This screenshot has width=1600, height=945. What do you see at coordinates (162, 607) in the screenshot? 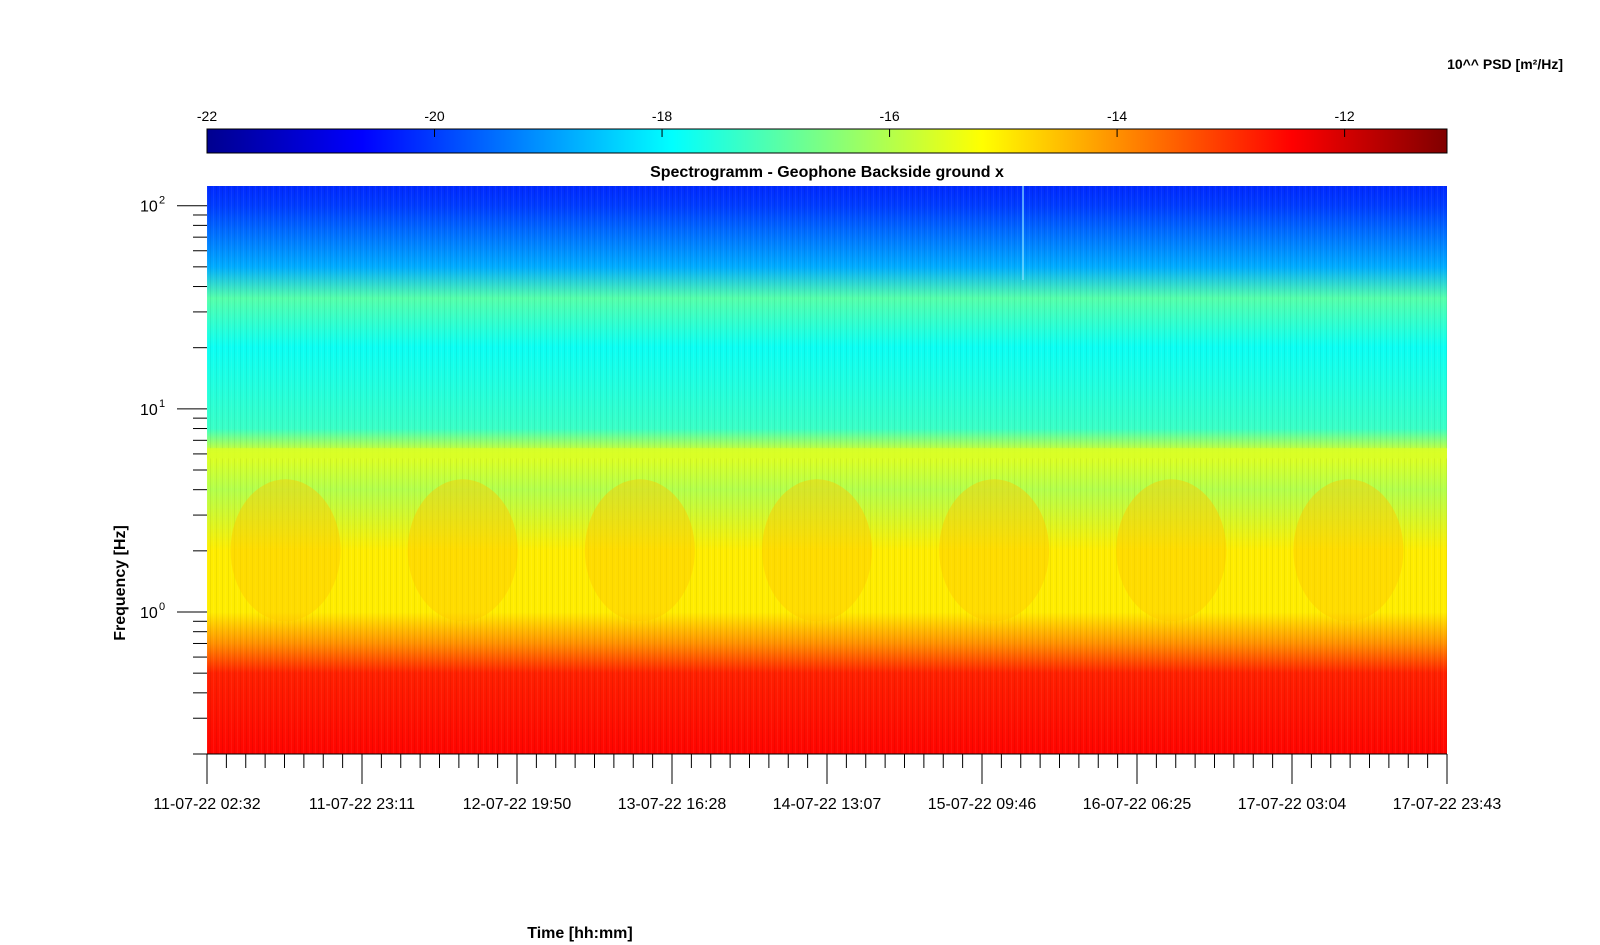
I see `y-tick-label-exponent: 0` at bounding box center [162, 607].